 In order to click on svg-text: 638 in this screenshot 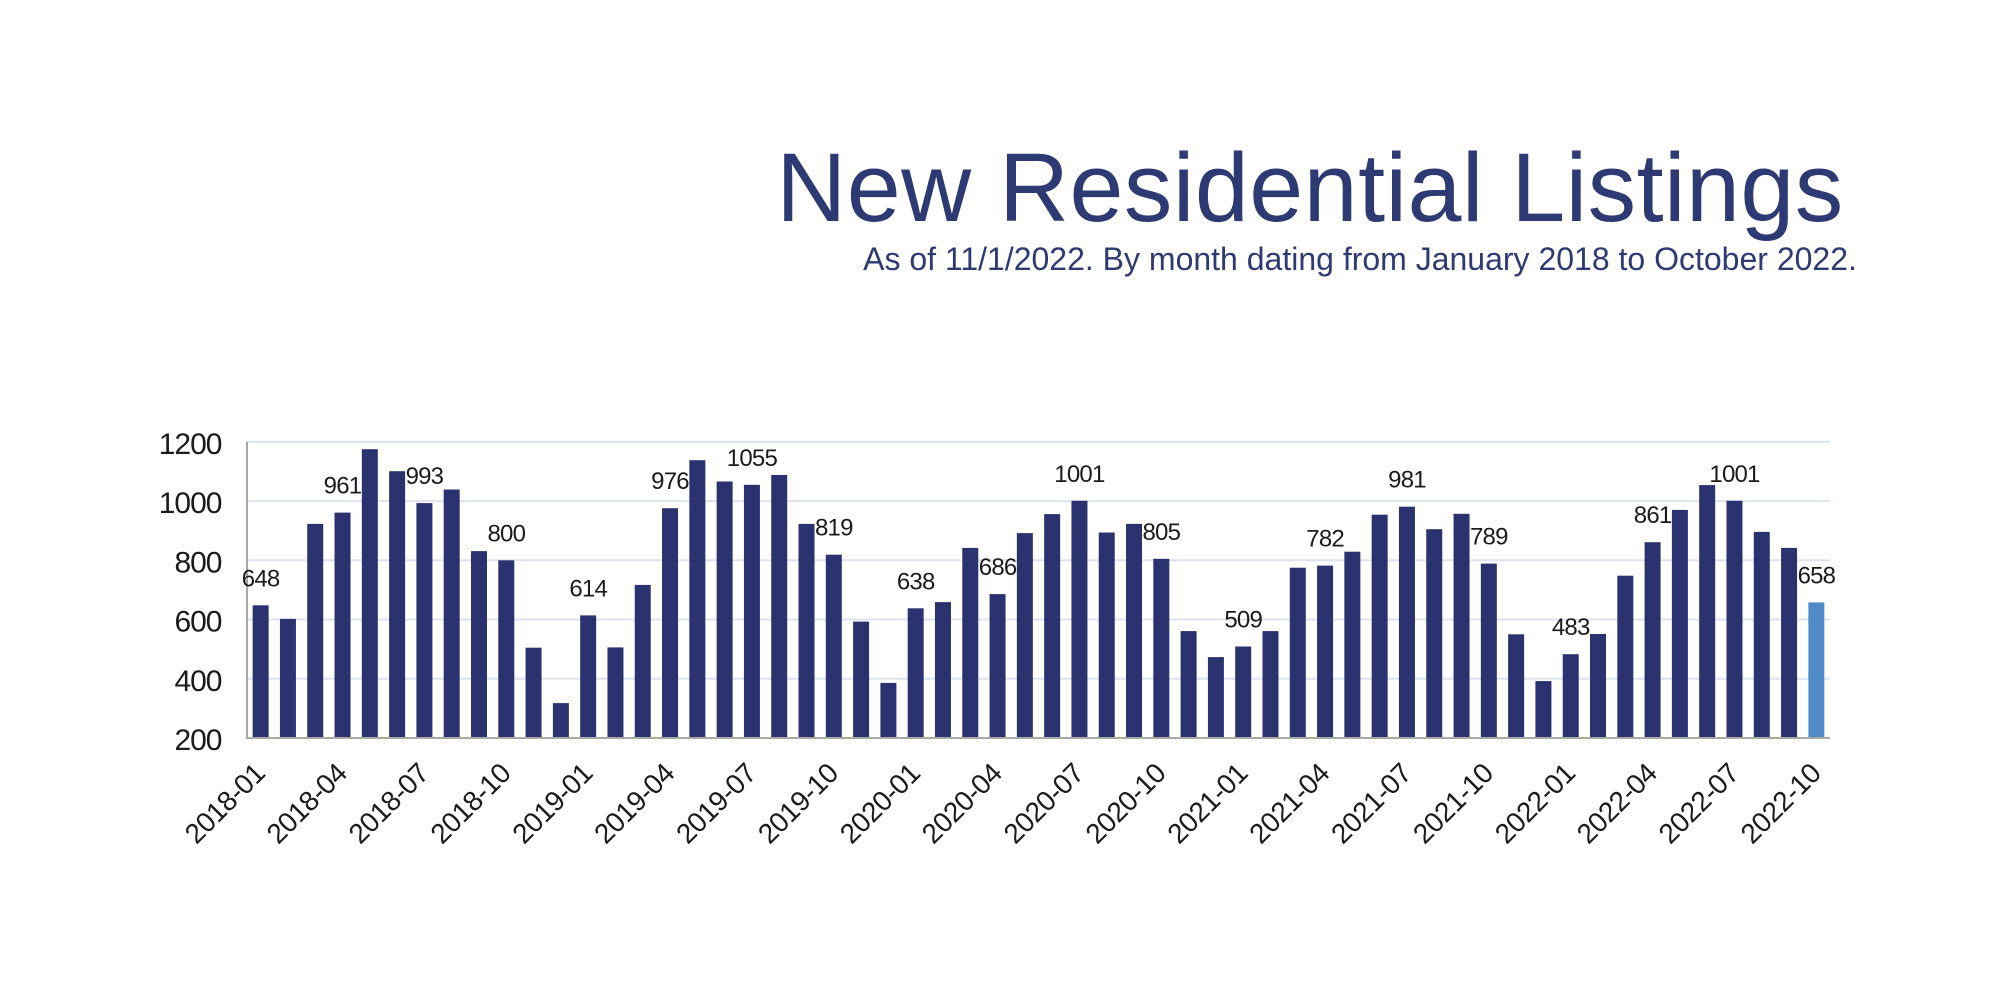, I will do `click(916, 581)`.